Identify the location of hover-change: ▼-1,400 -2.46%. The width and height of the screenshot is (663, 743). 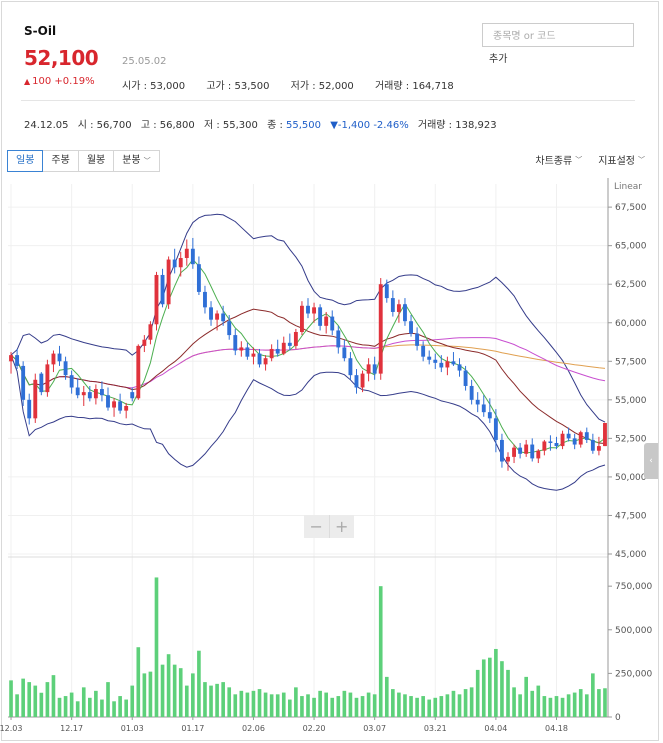
(369, 125).